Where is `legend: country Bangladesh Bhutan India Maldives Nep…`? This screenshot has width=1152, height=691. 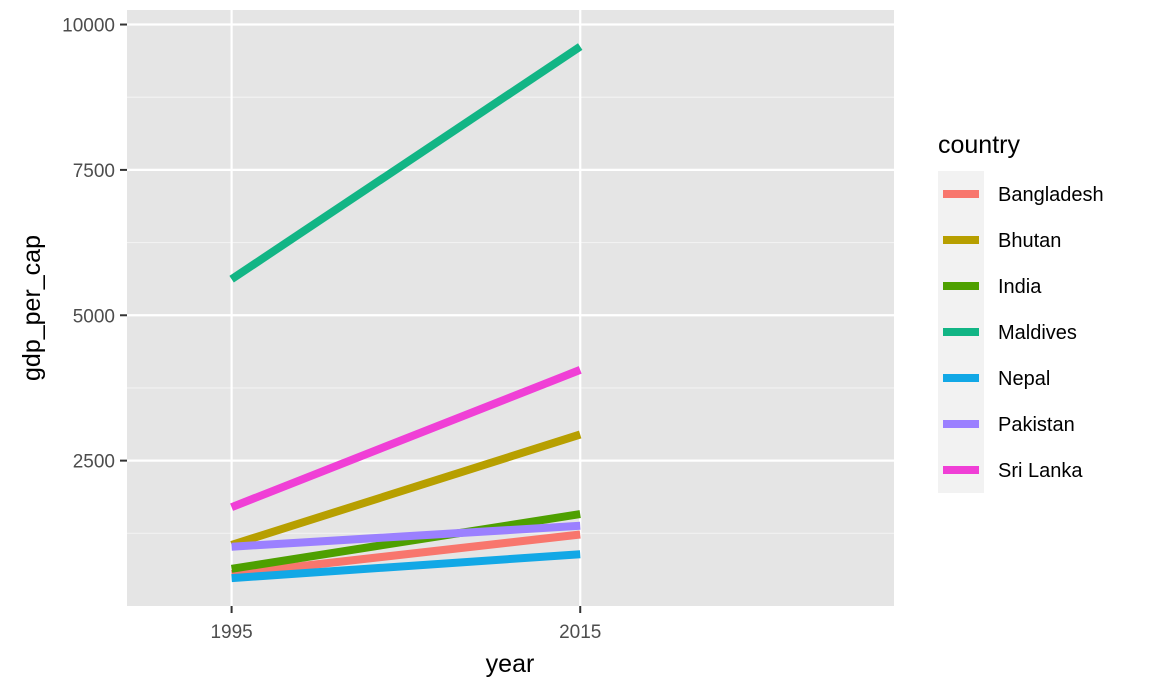 legend: country Bangladesh Bhutan India Maldives Nep… is located at coordinates (1021, 312).